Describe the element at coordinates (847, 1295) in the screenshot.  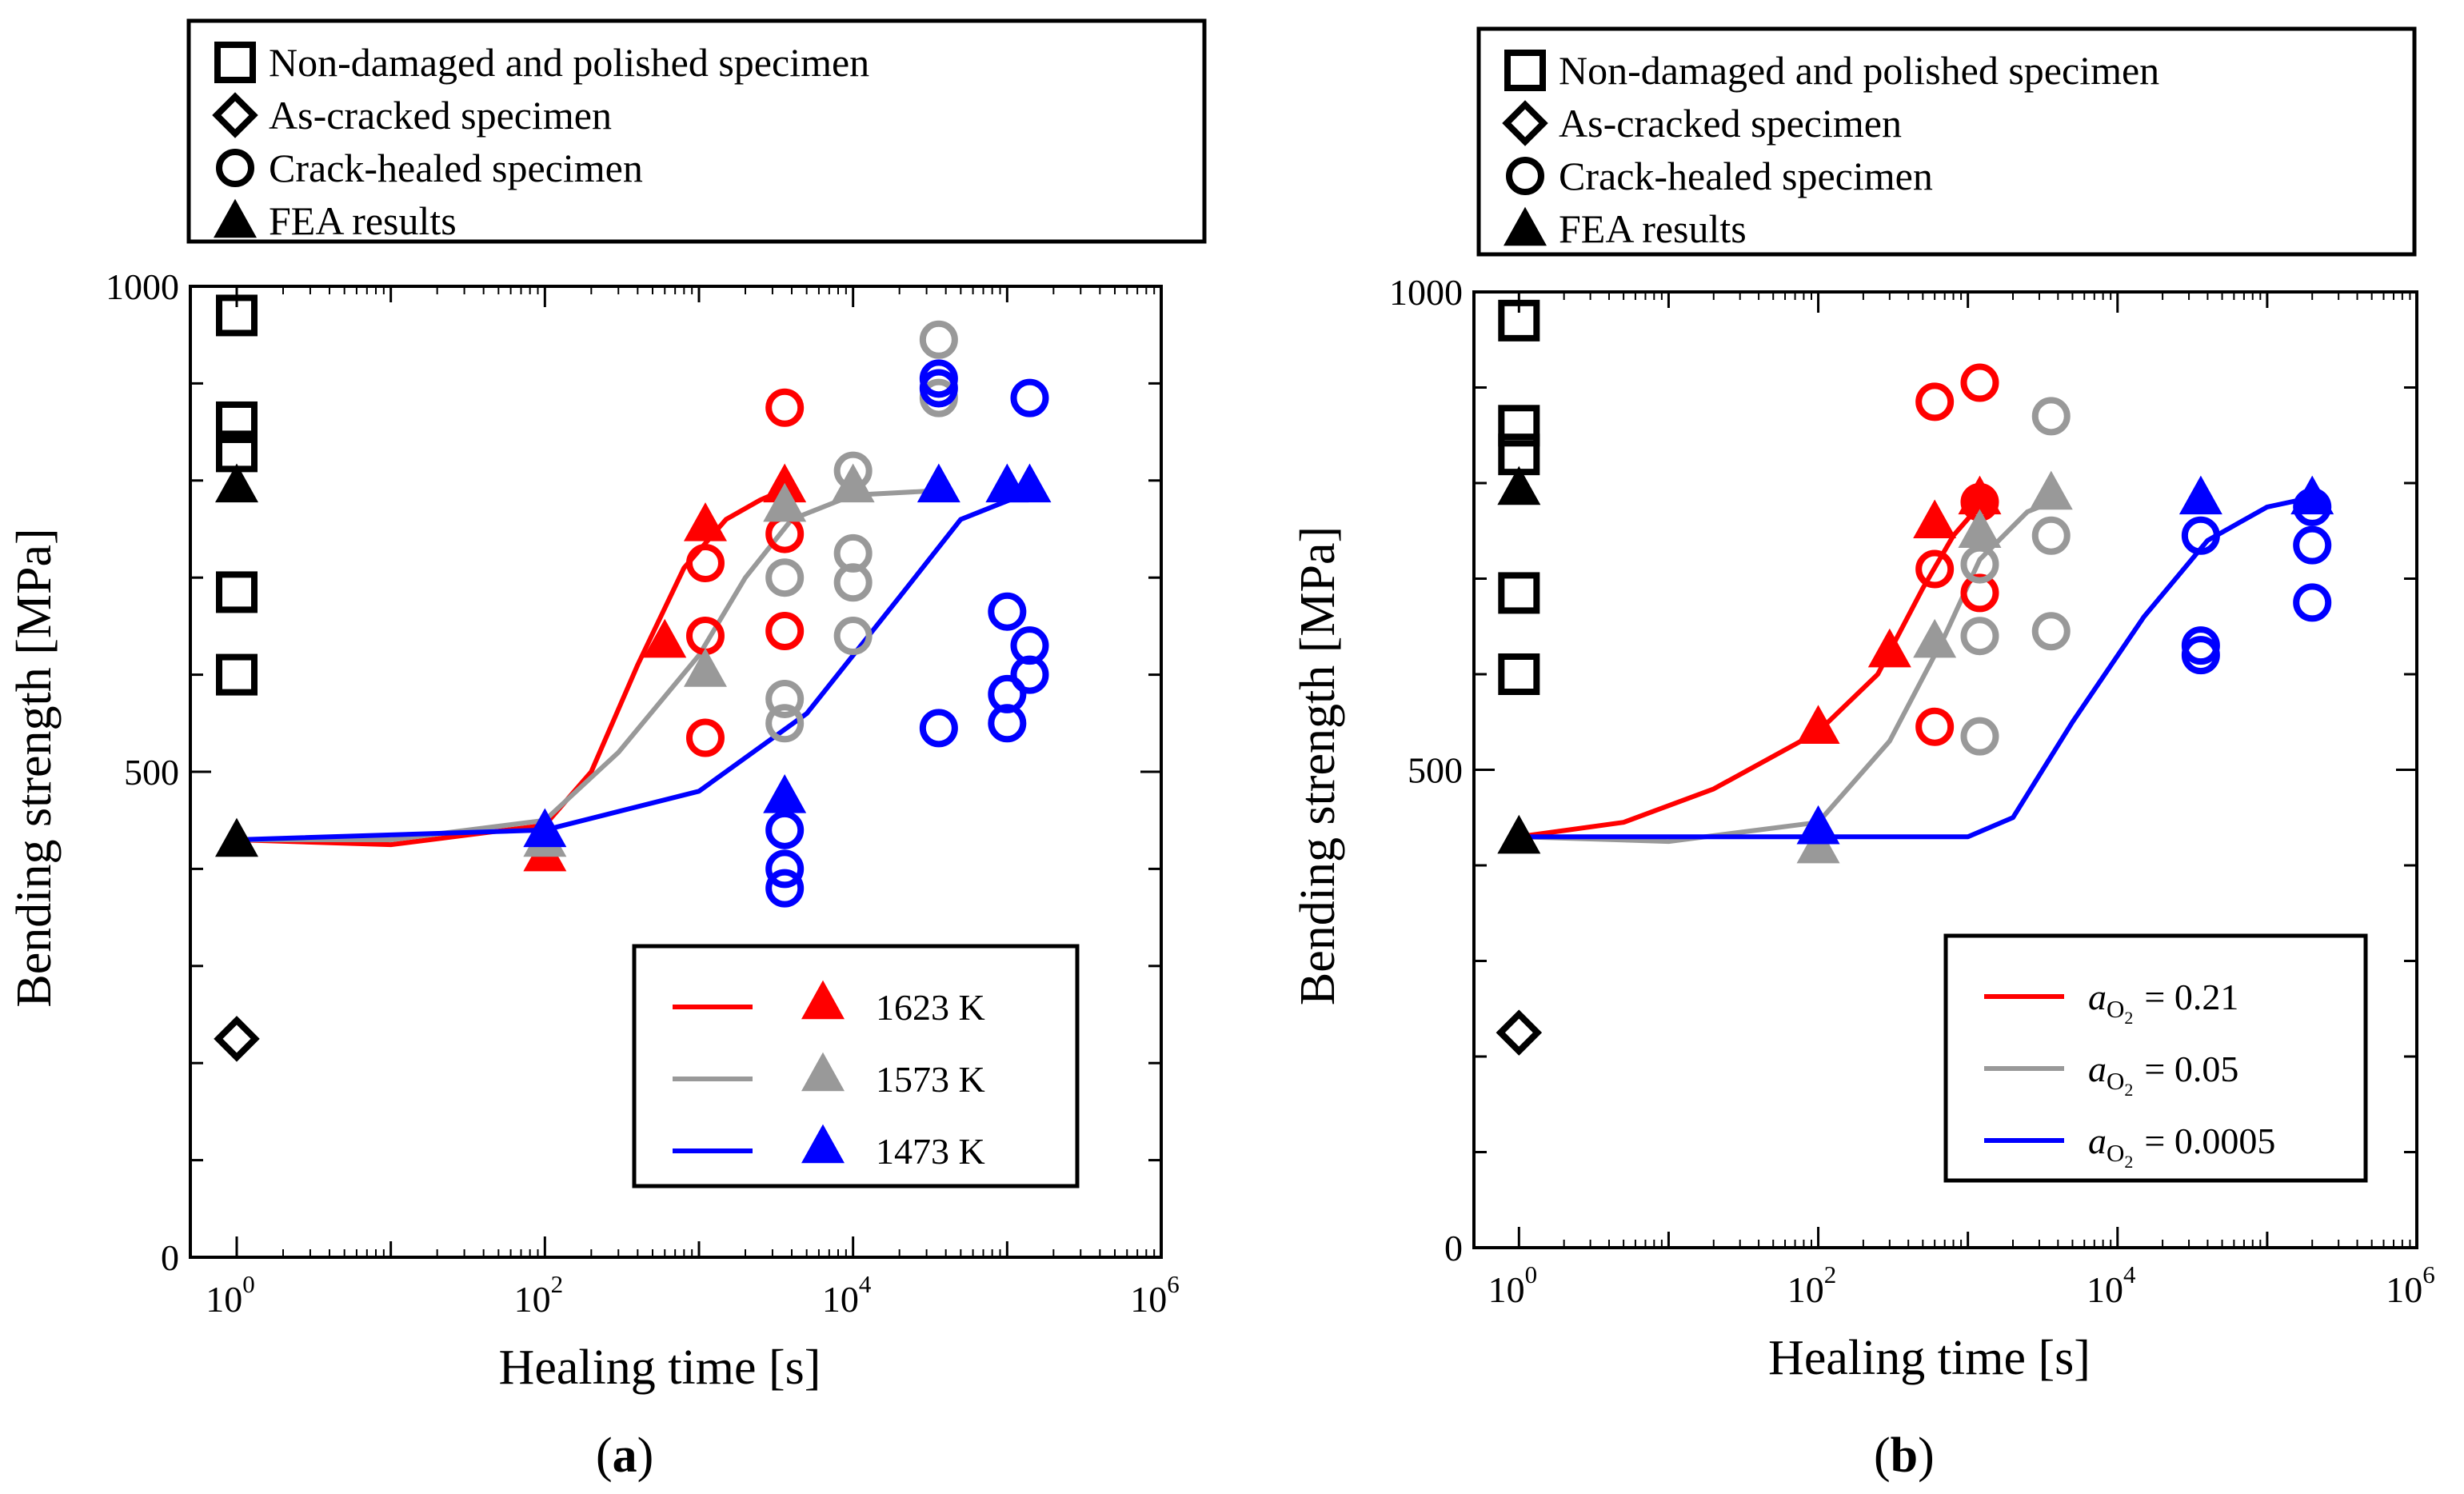
I see `x-tick-label: 10⁴` at that location.